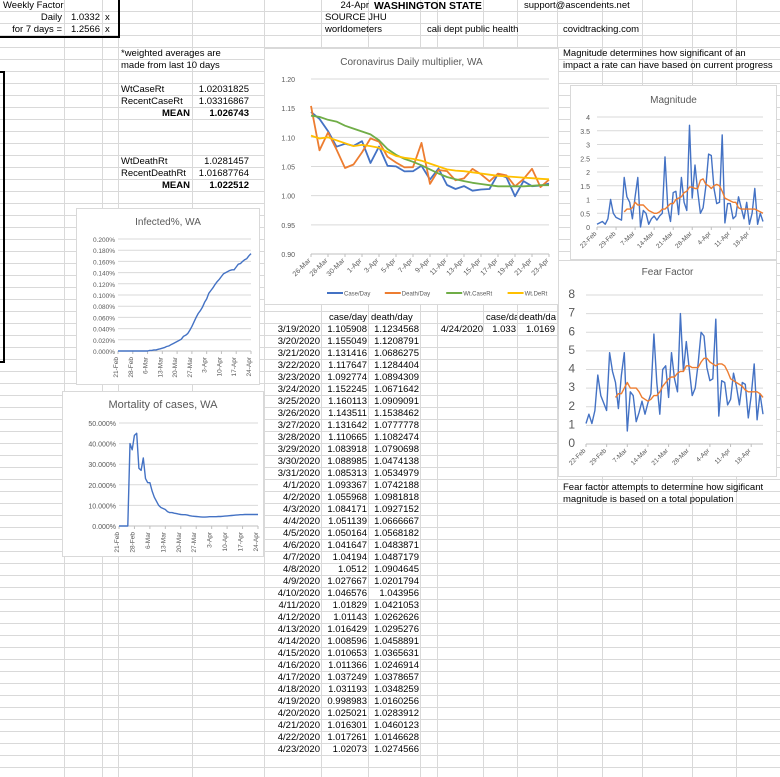 This screenshot has height=777, width=780. Describe the element at coordinates (301, 497) in the screenshot. I see `row-date: 4/2/2020` at that location.